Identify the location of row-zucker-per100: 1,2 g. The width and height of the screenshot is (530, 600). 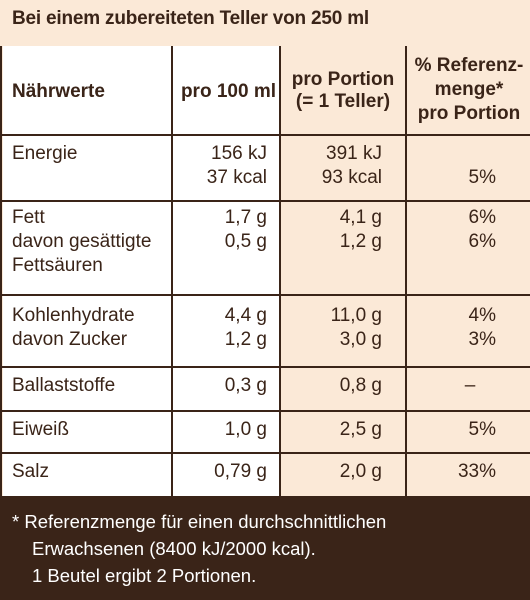
(245, 339).